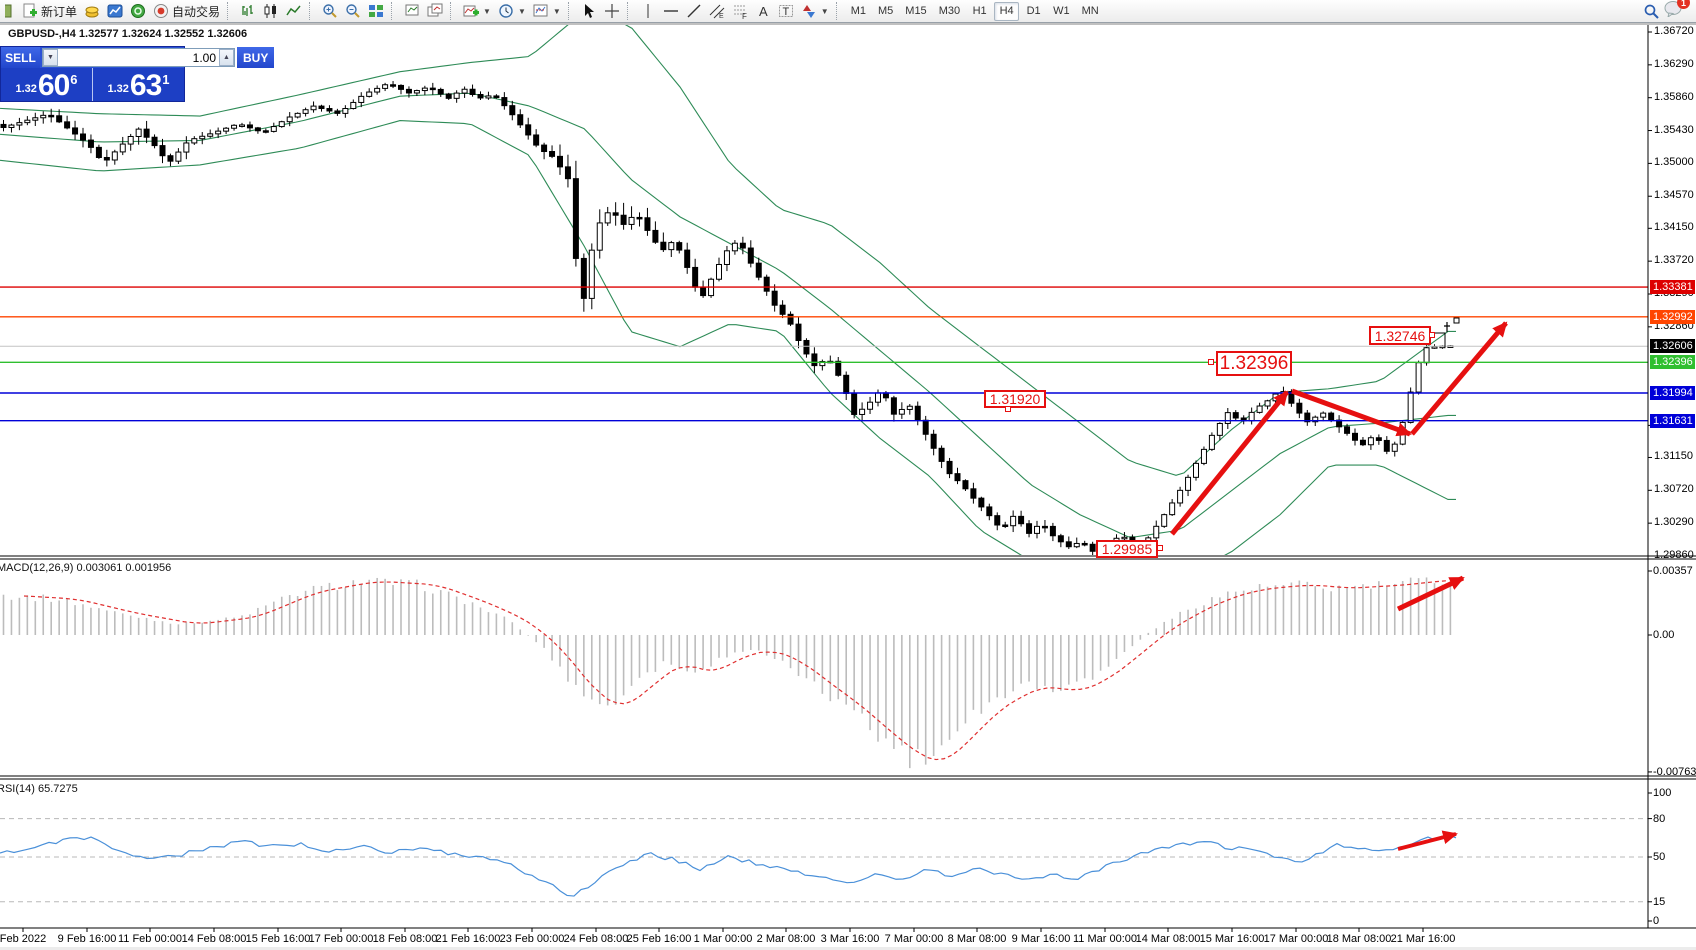 Image resolution: width=1696 pixels, height=950 pixels. I want to click on volume-increase-button: ▲, so click(226, 57).